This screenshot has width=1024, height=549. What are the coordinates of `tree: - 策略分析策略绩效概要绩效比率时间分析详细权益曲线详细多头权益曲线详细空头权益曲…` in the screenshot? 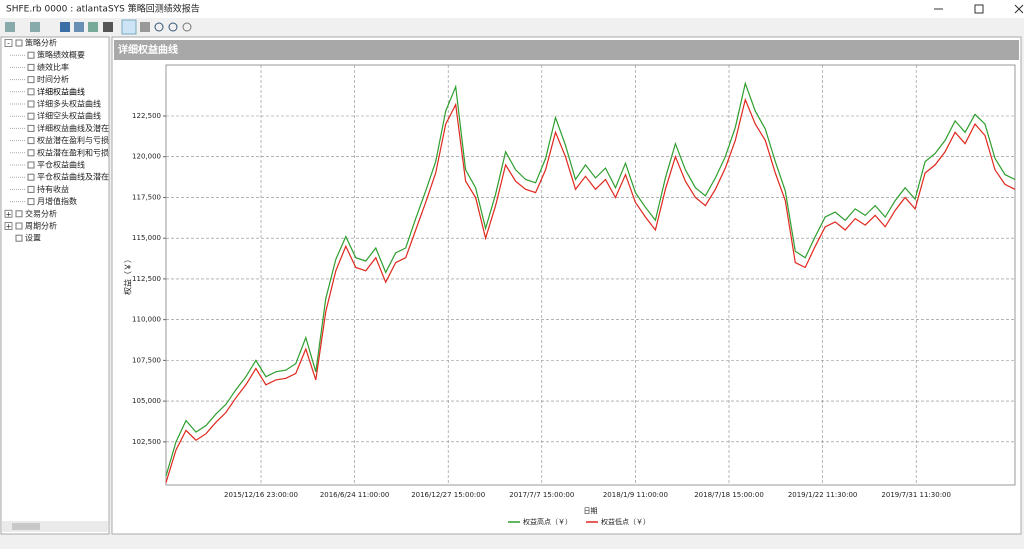 It's located at (56, 140).